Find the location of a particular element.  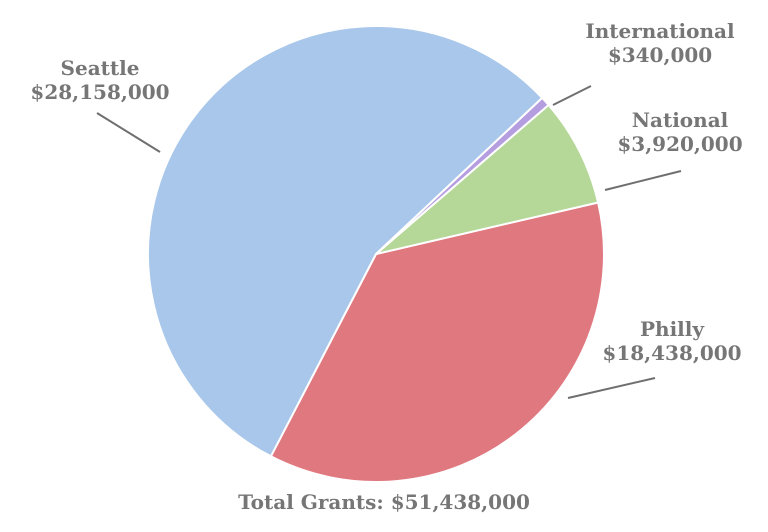

leader-line-seattle is located at coordinates (128, 132).